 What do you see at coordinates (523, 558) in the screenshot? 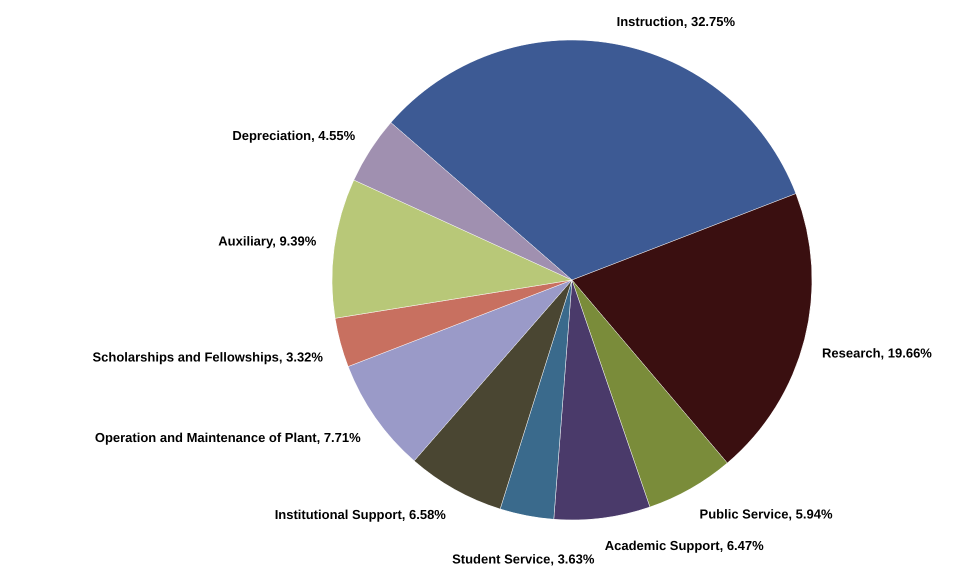
I see `slice-label: Student Service, 3.63%` at bounding box center [523, 558].